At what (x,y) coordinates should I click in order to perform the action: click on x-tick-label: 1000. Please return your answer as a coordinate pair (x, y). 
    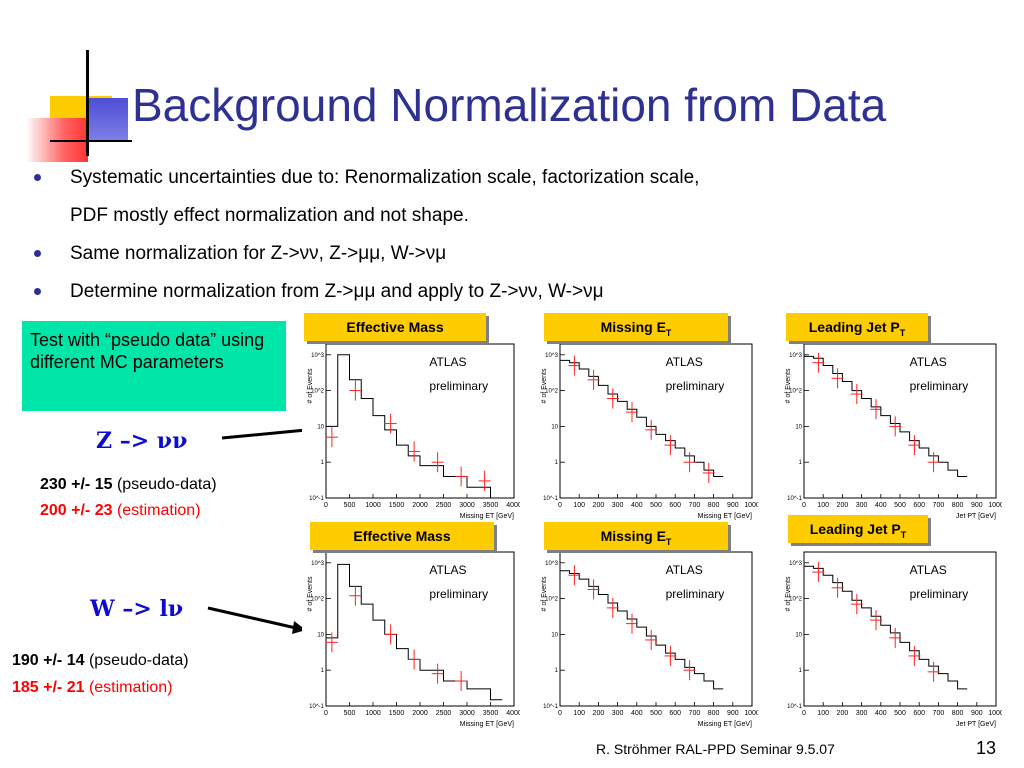
    Looking at the image, I should click on (373, 505).